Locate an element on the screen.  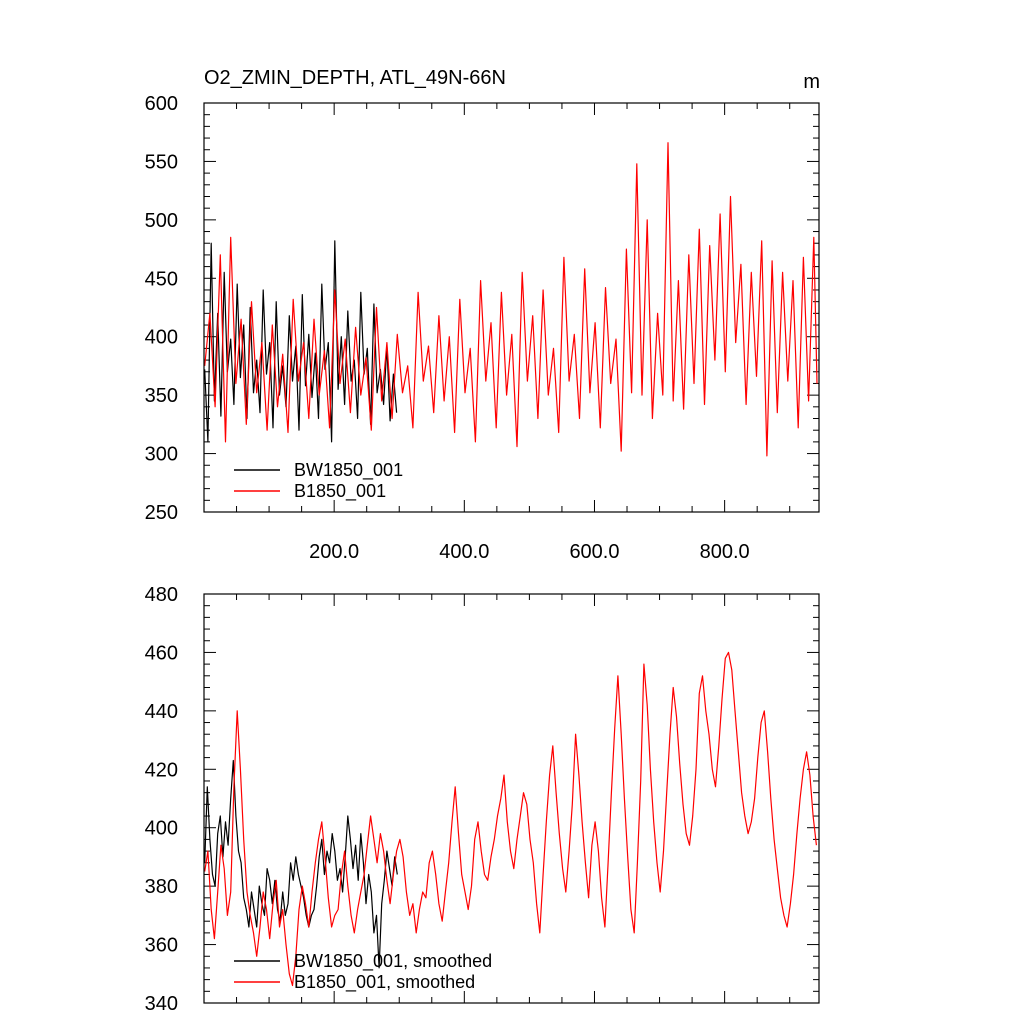
y-tick-label: 600 is located at coordinates (161, 104).